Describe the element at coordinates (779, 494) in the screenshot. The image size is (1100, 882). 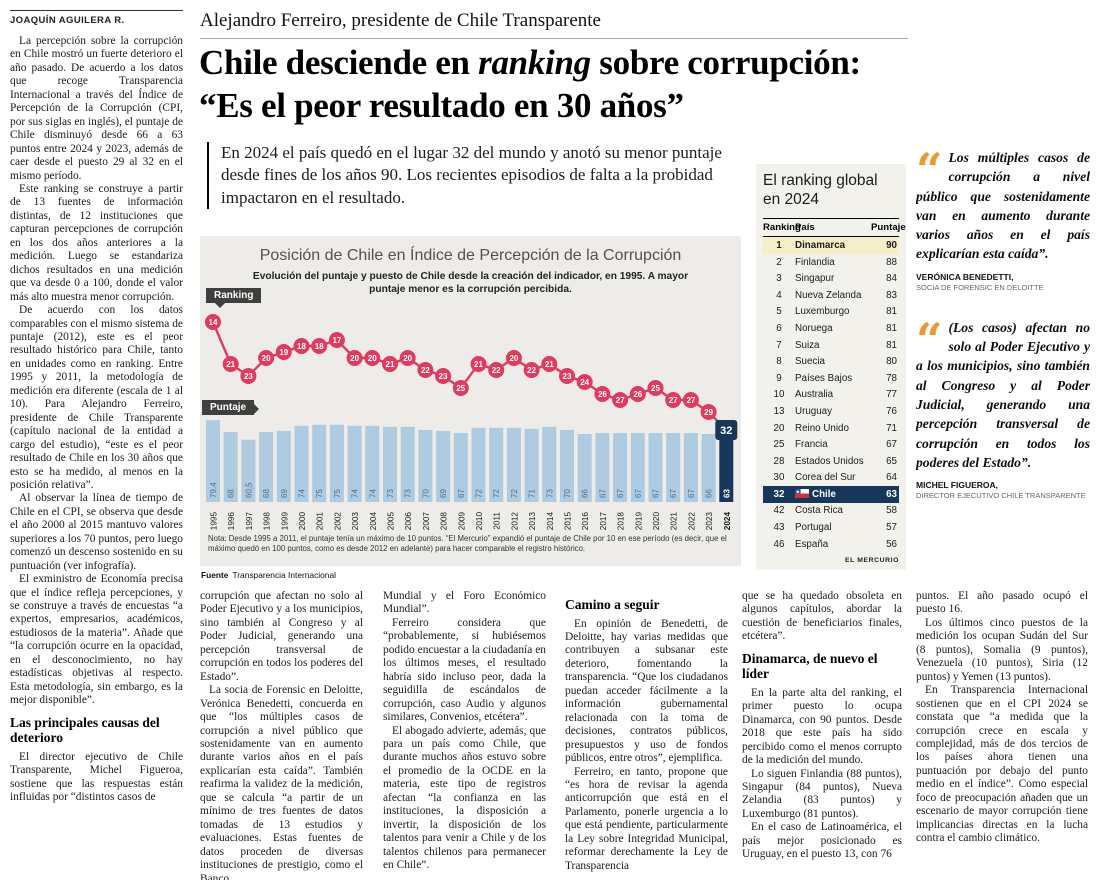
I see `rank-cell: 32` at that location.